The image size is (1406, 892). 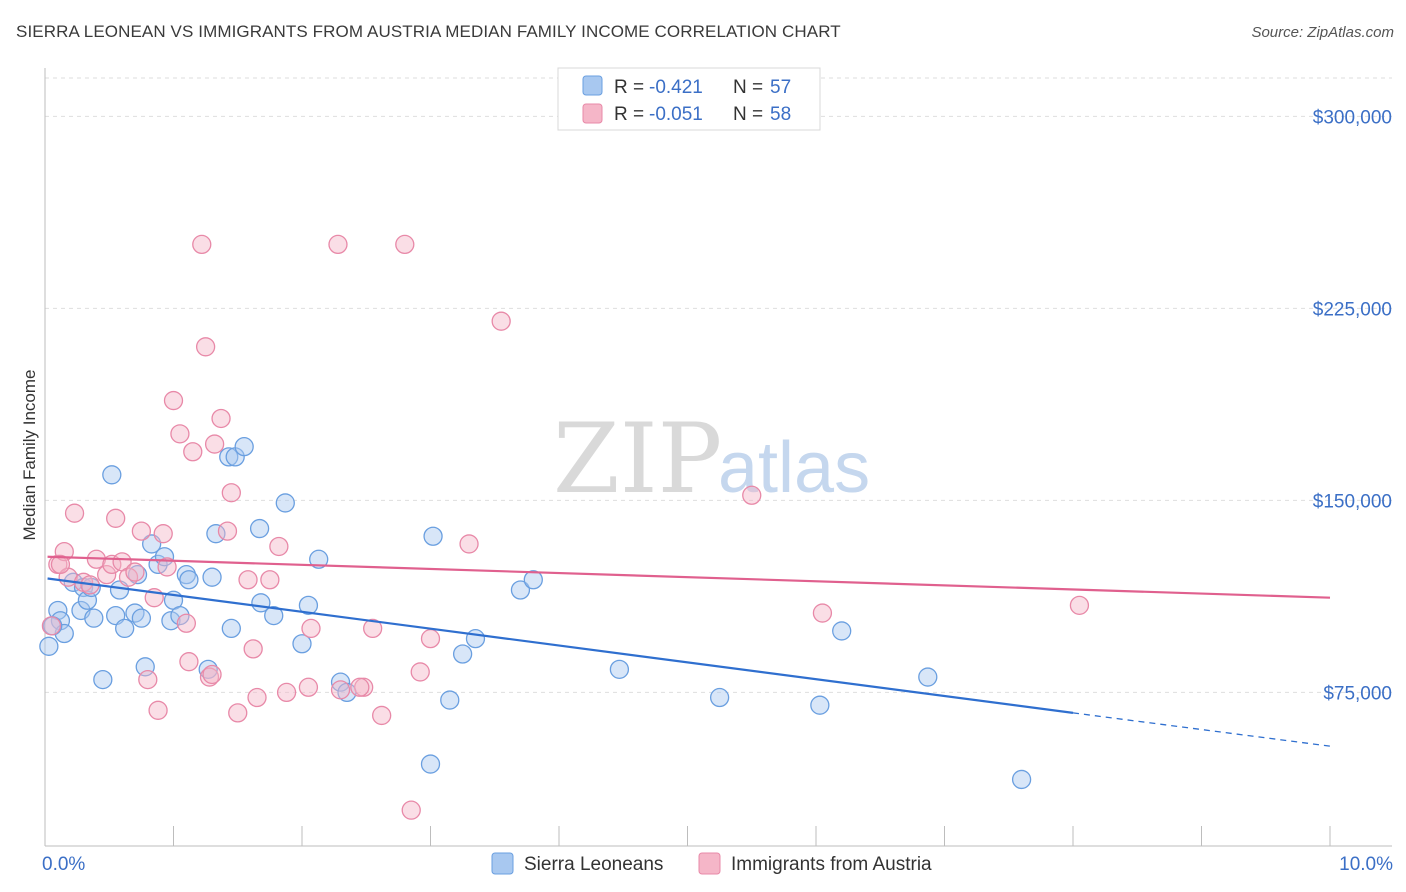 What do you see at coordinates (689, 577) in the screenshot?
I see `trend-line-austria` at bounding box center [689, 577].